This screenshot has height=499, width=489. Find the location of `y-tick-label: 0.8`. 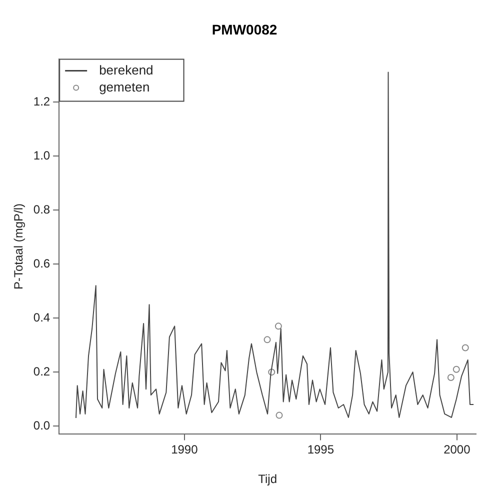

y-tick-label: 0.8 is located at coordinates (41, 209).